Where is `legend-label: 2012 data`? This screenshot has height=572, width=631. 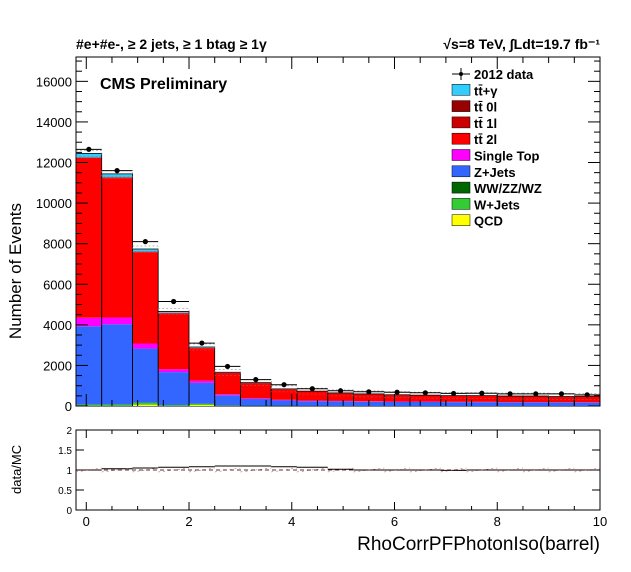 legend-label: 2012 data is located at coordinates (504, 74).